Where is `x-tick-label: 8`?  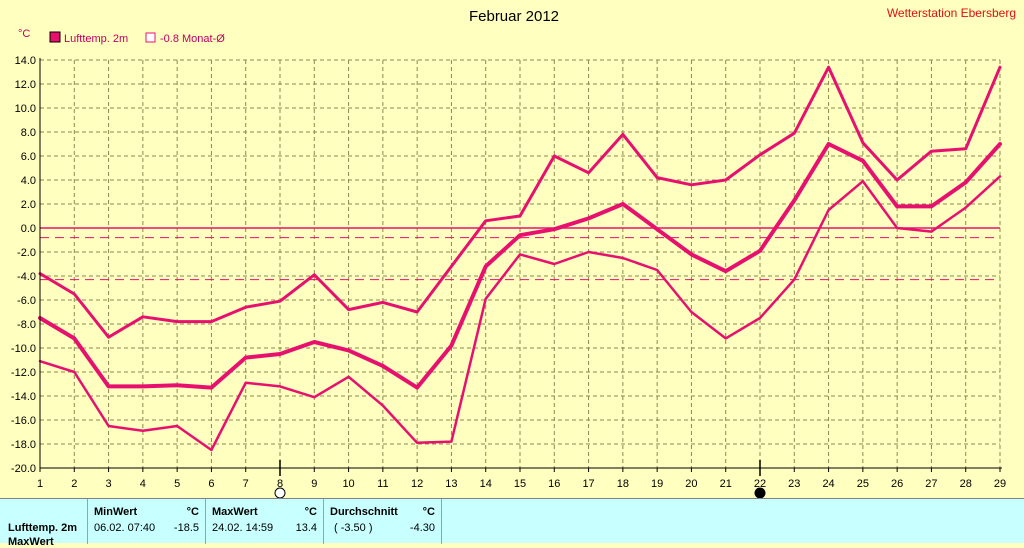 x-tick-label: 8 is located at coordinates (280, 484).